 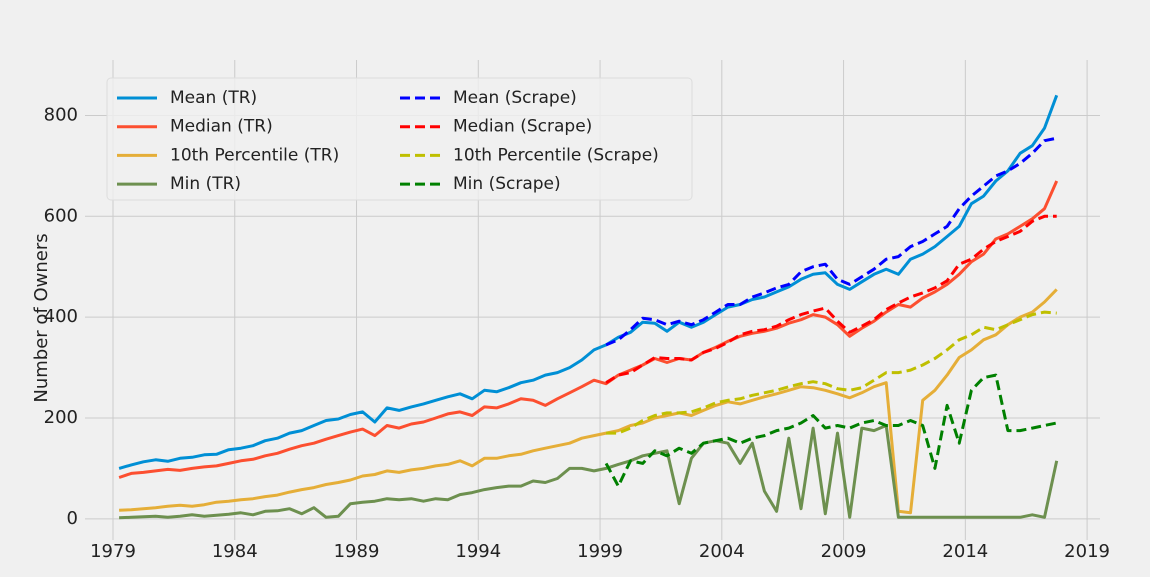 I want to click on y-tick-label: 400, so click(x=61, y=316).